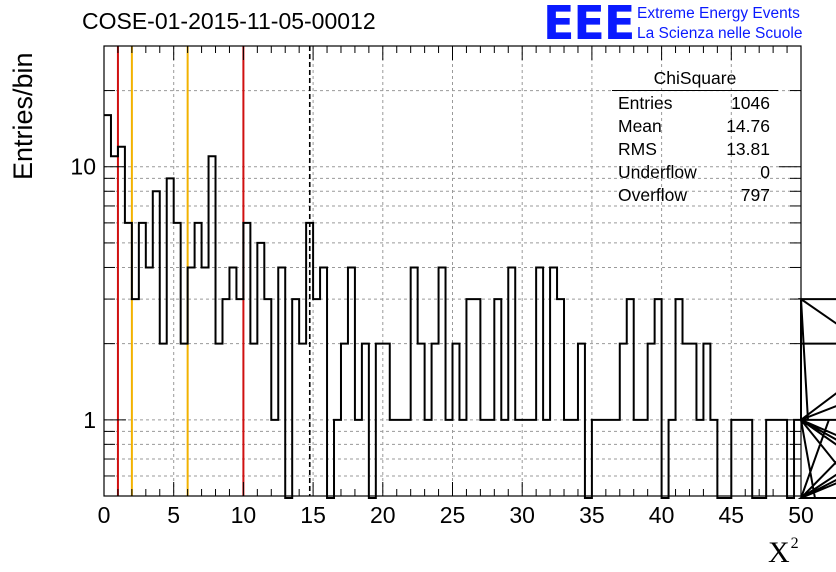 The image size is (836, 572). Describe the element at coordinates (589, 25) in the screenshot. I see `eee-logo: EEE` at that location.